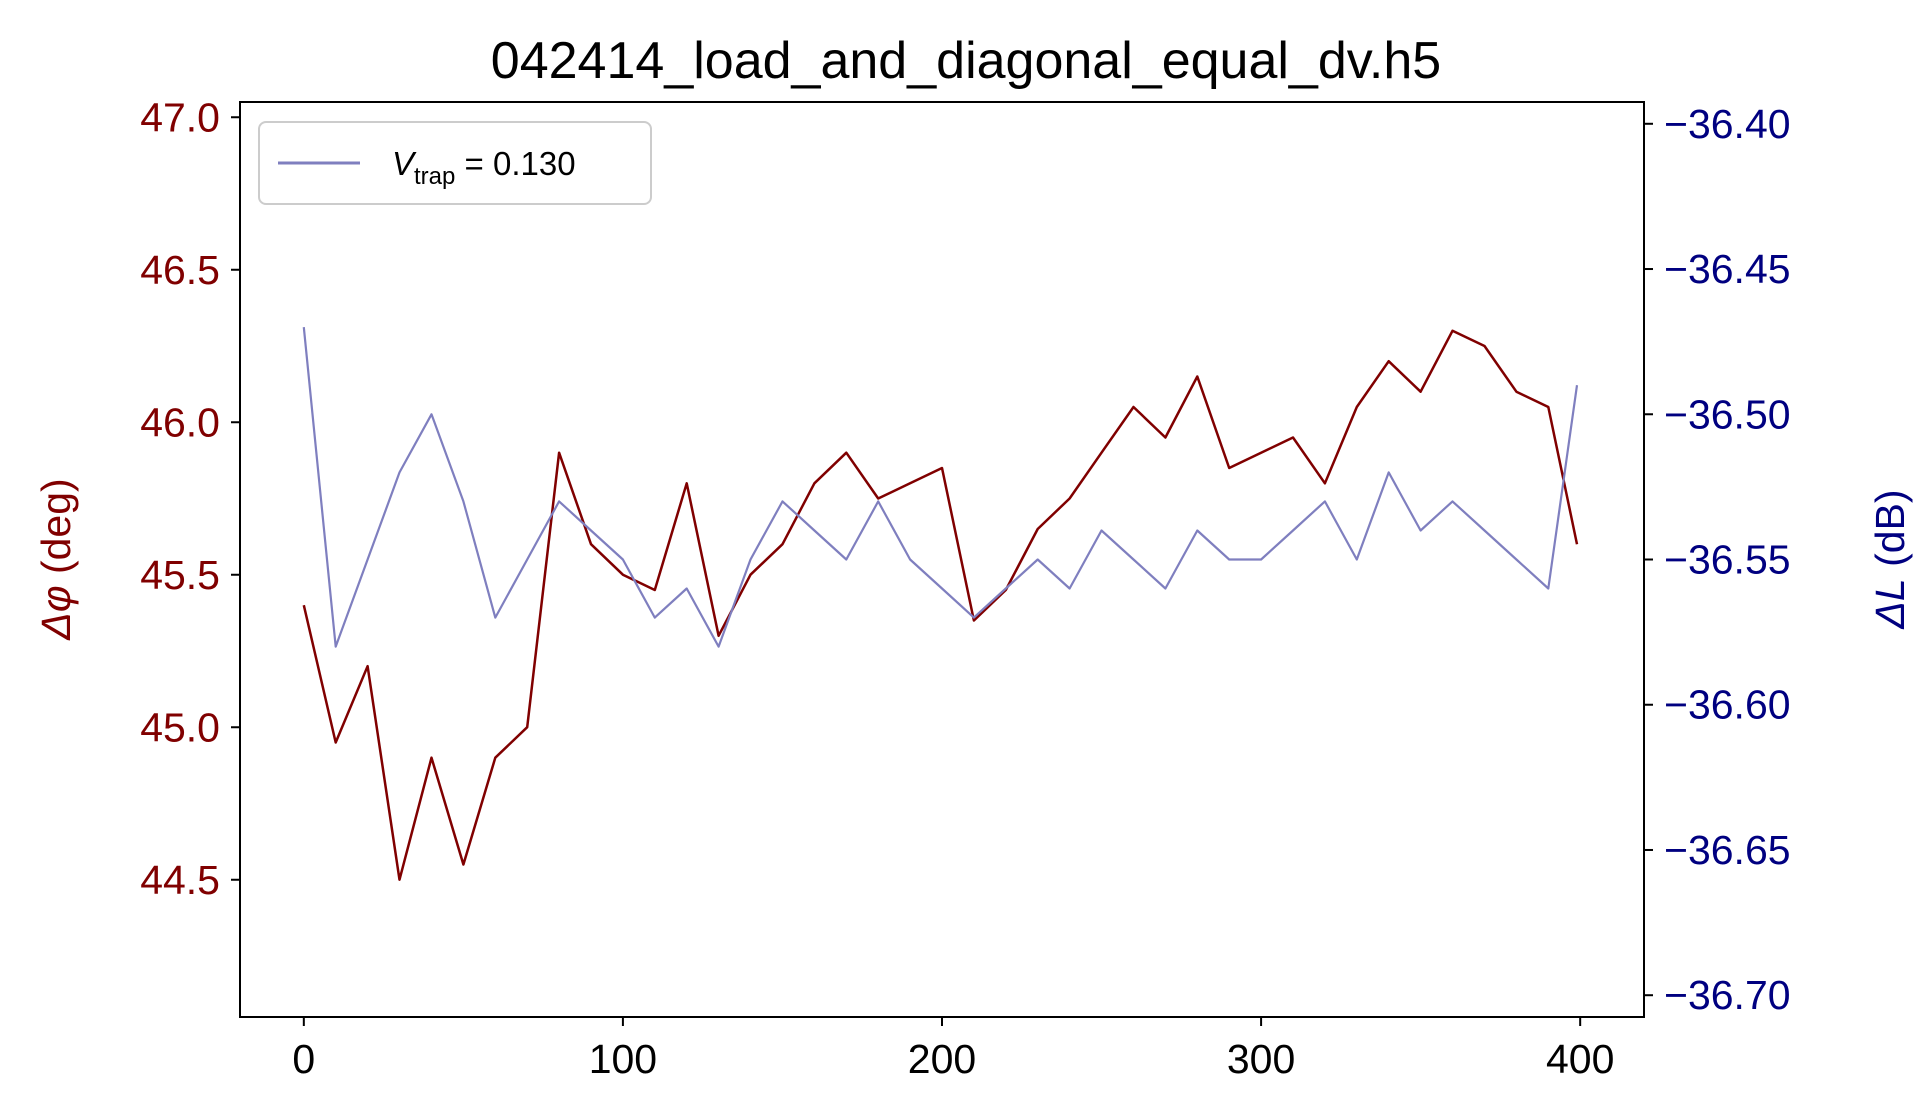  What do you see at coordinates (1261, 1059) in the screenshot?
I see `x-tick-label: 300` at bounding box center [1261, 1059].